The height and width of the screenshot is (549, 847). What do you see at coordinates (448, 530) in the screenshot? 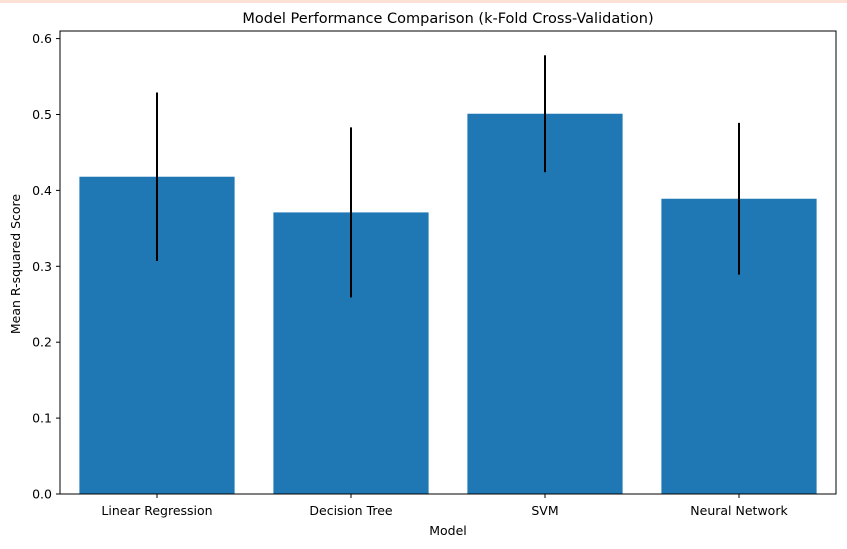
I see `x-axis-label: Model` at bounding box center [448, 530].